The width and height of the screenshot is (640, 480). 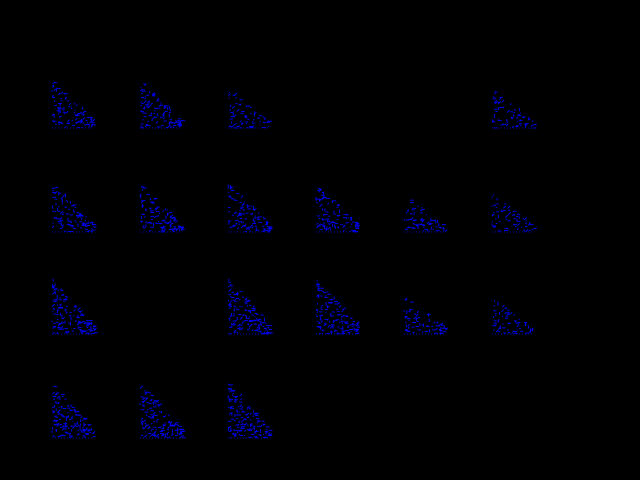 I want to click on scatter-panel-r2-c5, so click(x=513, y=317).